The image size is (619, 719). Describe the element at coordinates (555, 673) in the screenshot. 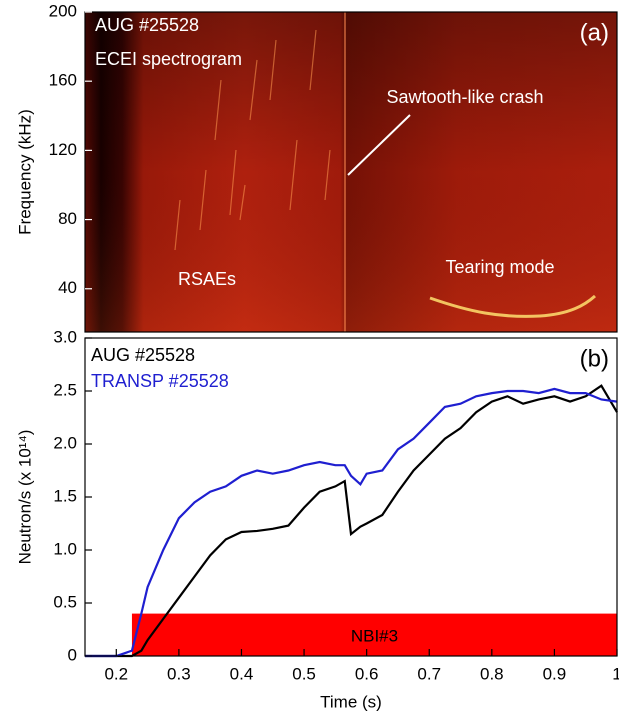

I see `x-tick-label: 0.9` at that location.